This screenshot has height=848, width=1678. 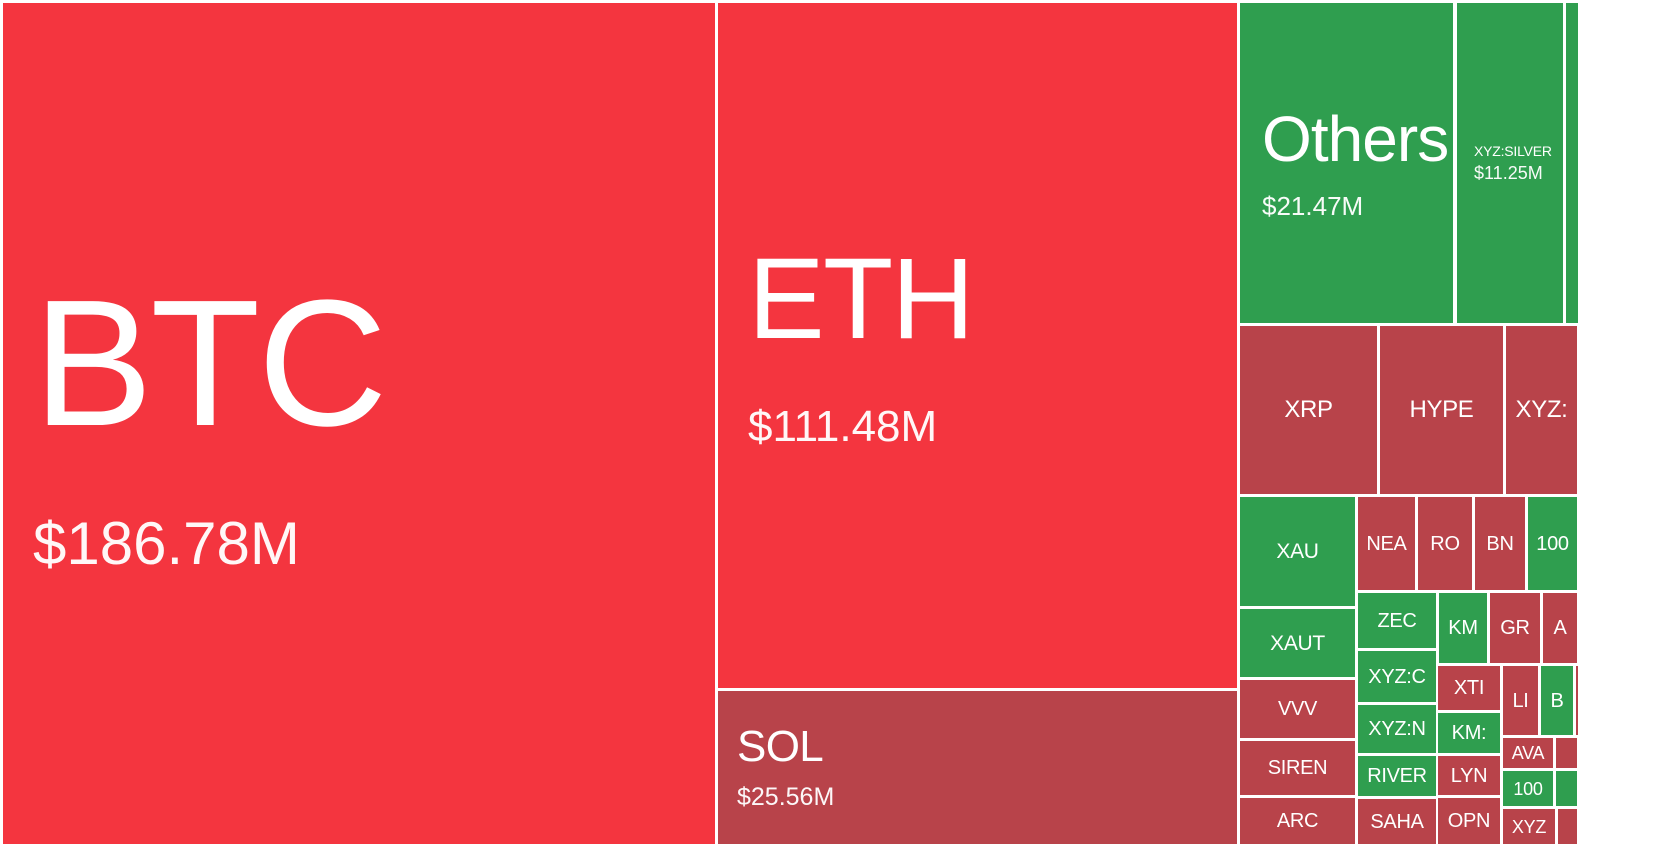 I want to click on cell-label: NEA, so click(x=1386, y=543).